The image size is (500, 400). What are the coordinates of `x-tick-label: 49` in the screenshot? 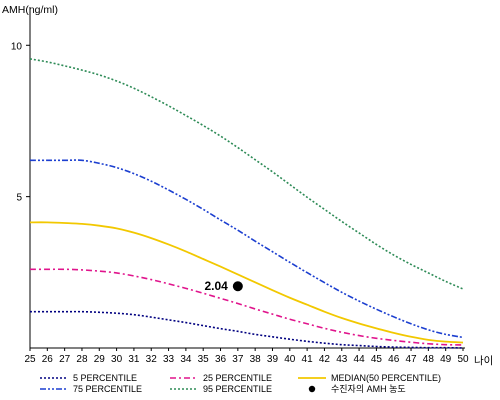 It's located at (446, 359).